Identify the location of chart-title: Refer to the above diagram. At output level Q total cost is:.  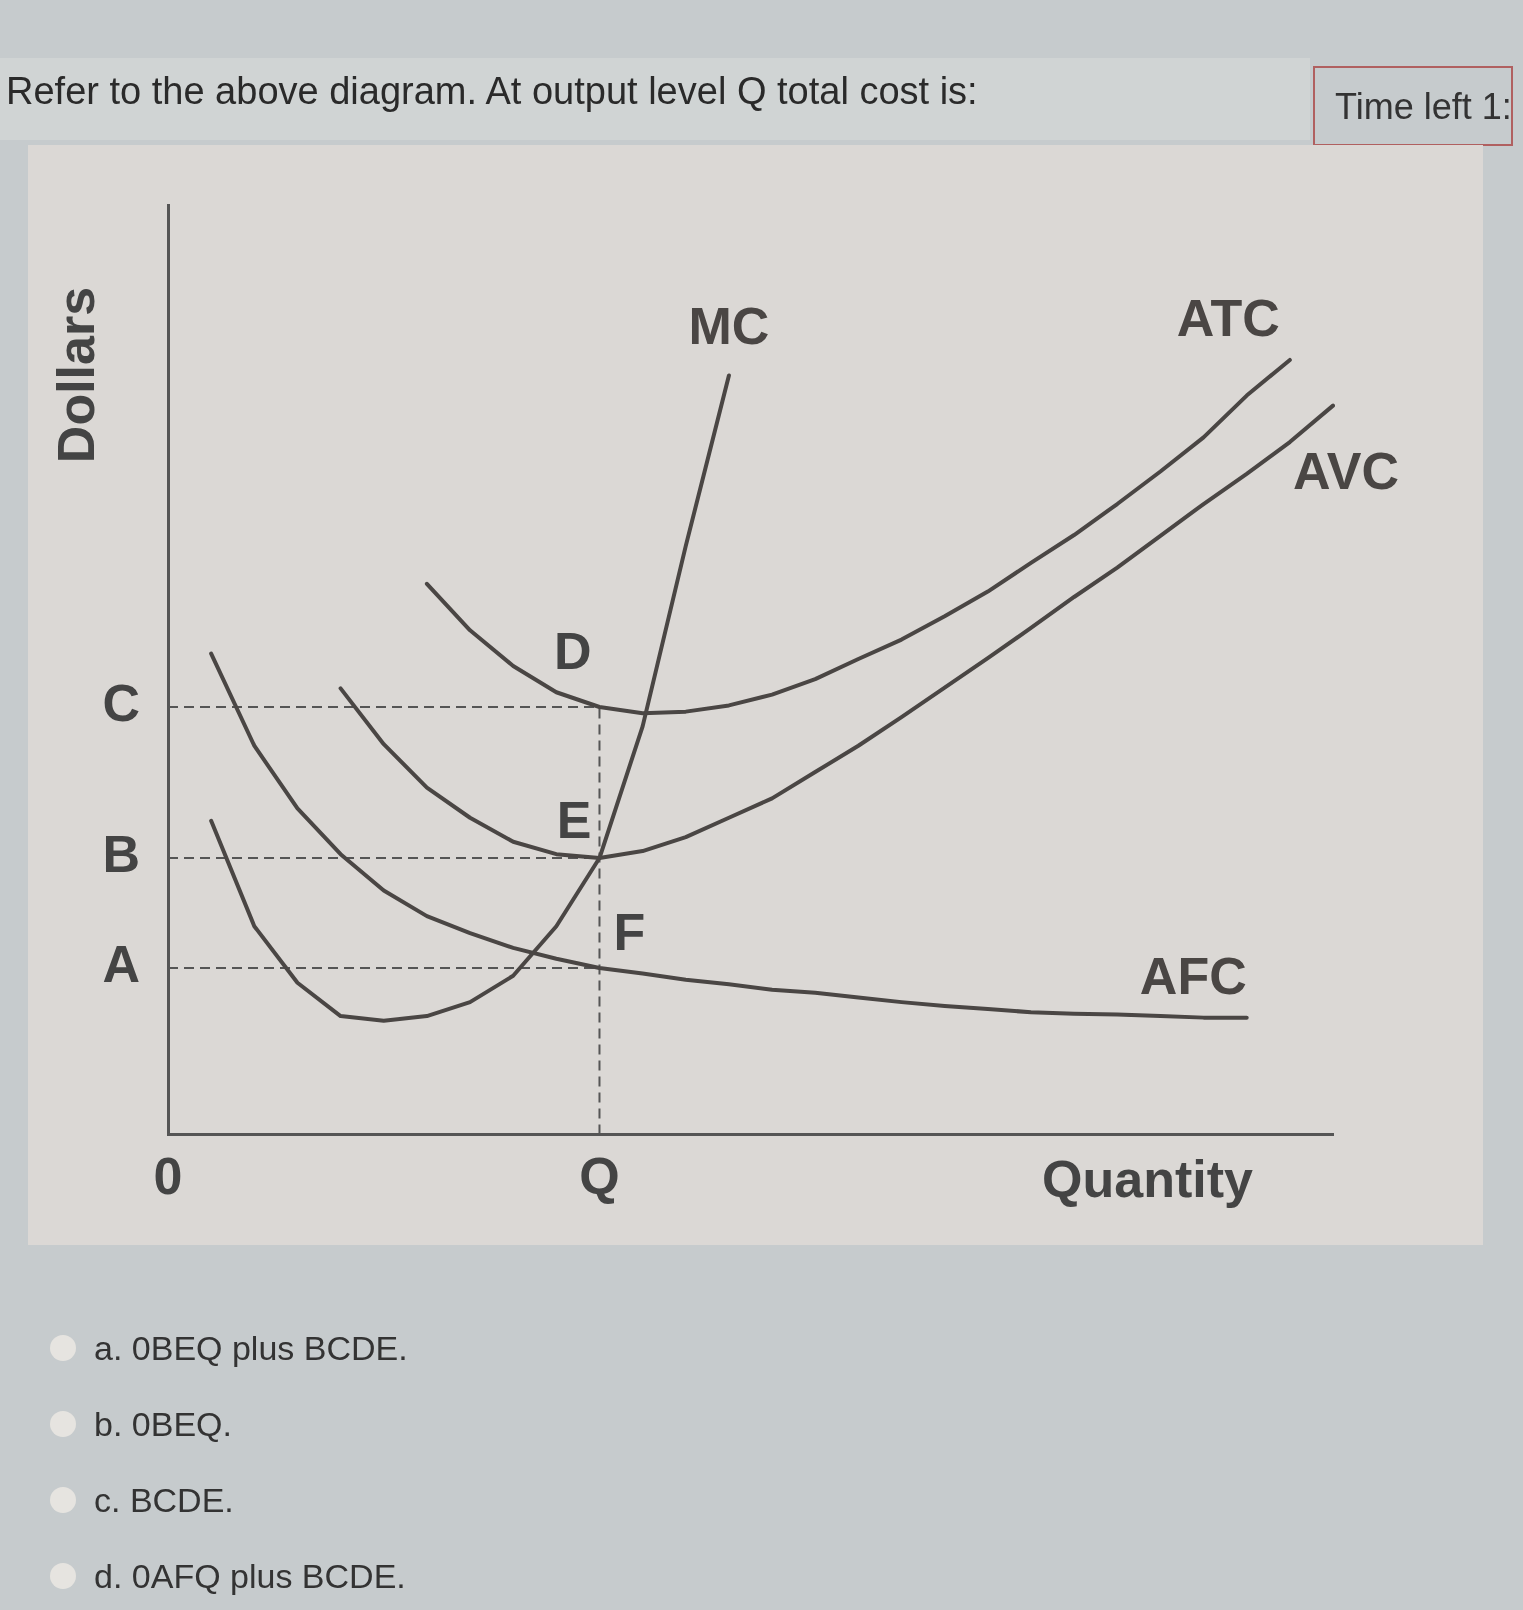
(492, 91).